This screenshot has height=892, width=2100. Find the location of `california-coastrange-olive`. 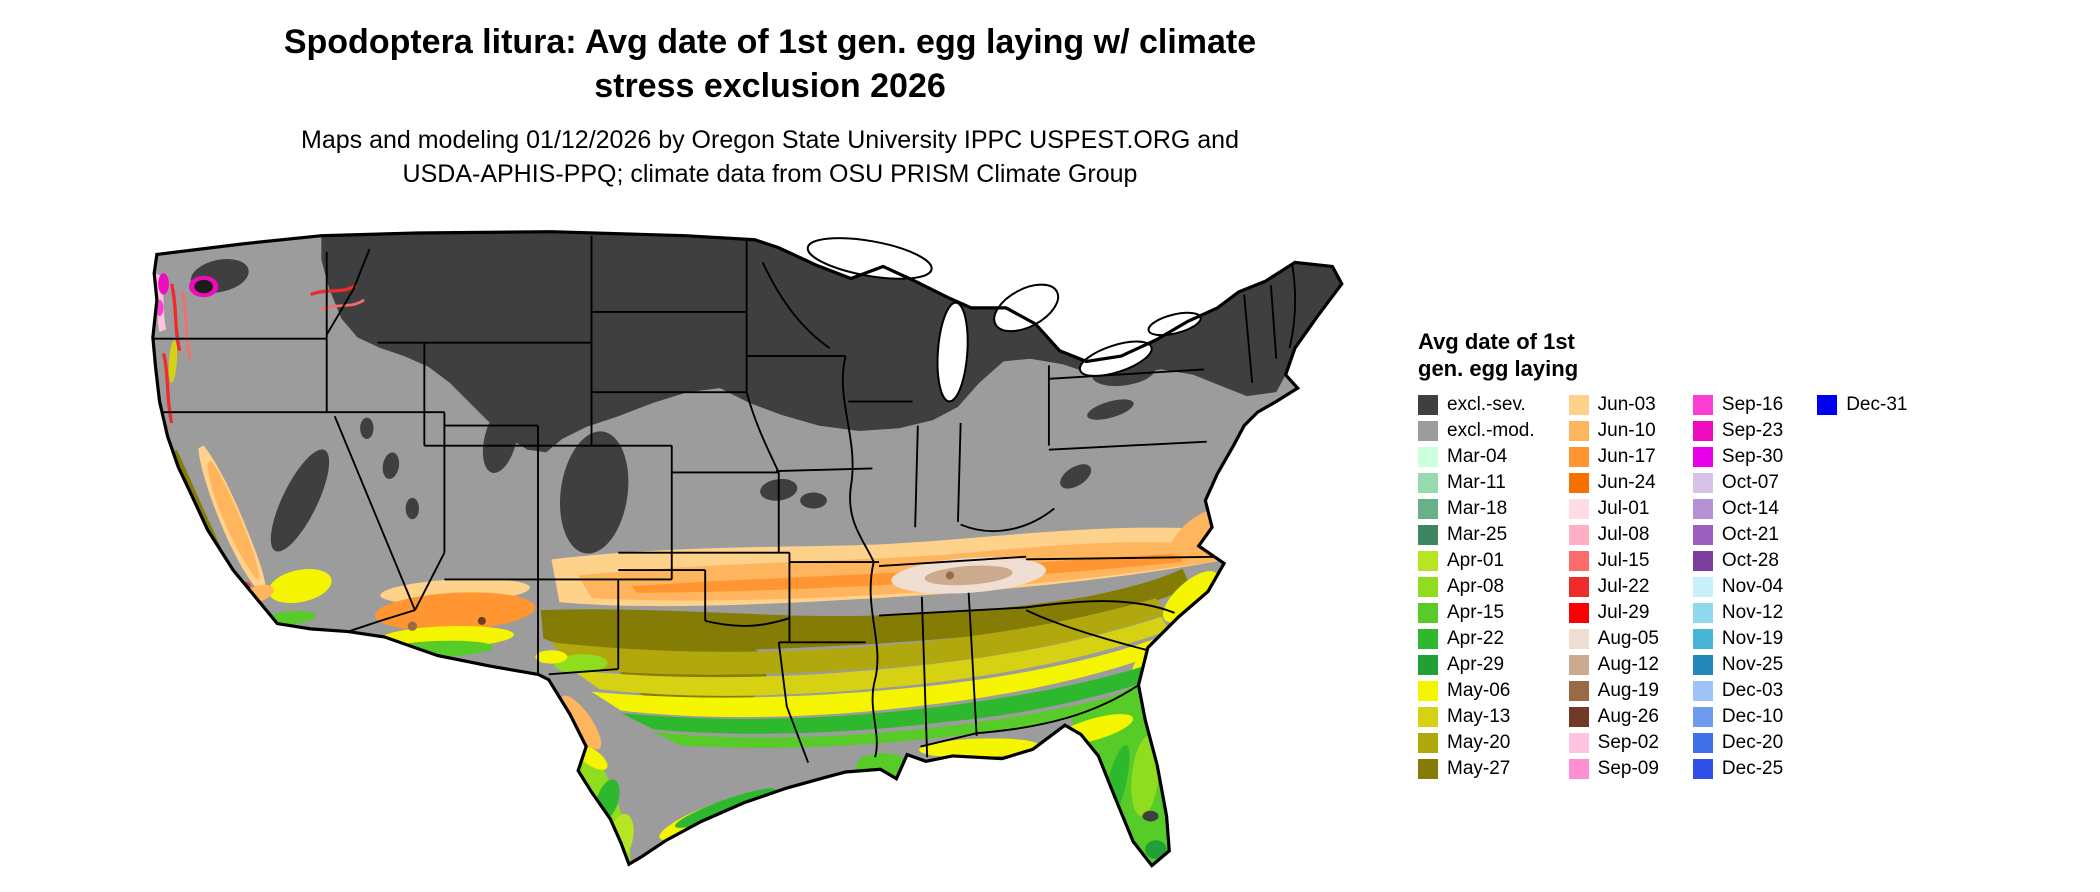

california-coastrange-olive is located at coordinates (208, 522).